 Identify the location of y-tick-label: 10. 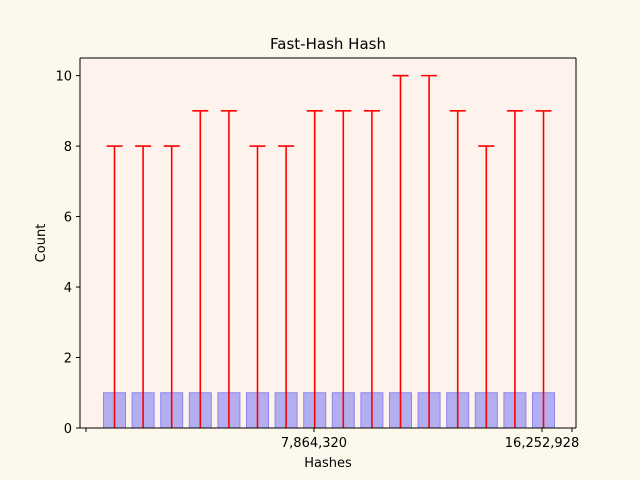
(63, 77).